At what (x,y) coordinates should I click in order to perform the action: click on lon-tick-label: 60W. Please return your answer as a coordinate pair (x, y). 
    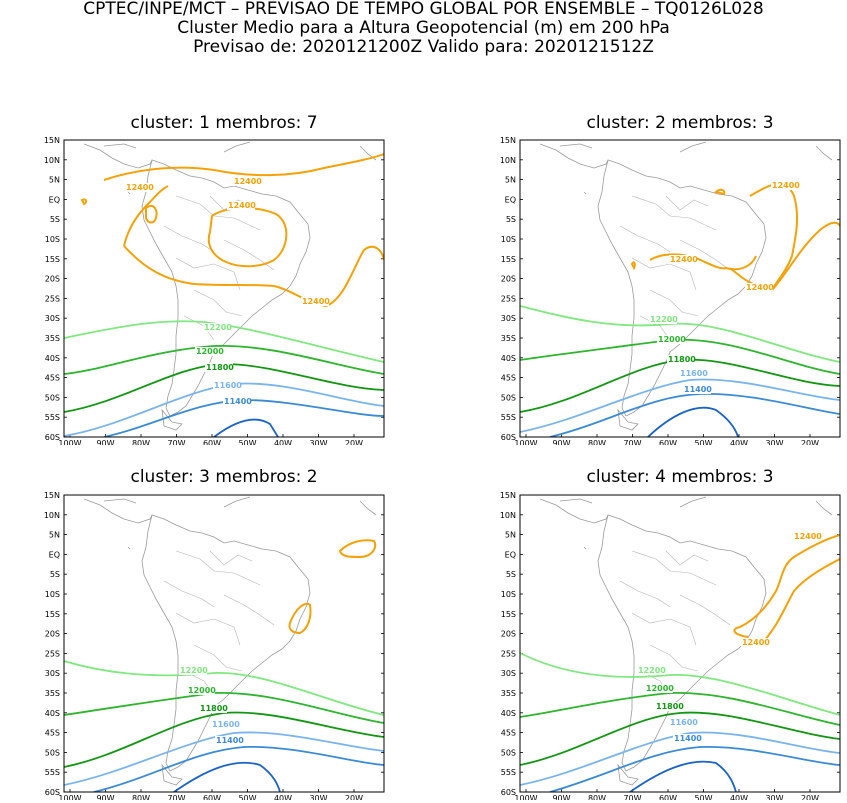
    Looking at the image, I should click on (212, 797).